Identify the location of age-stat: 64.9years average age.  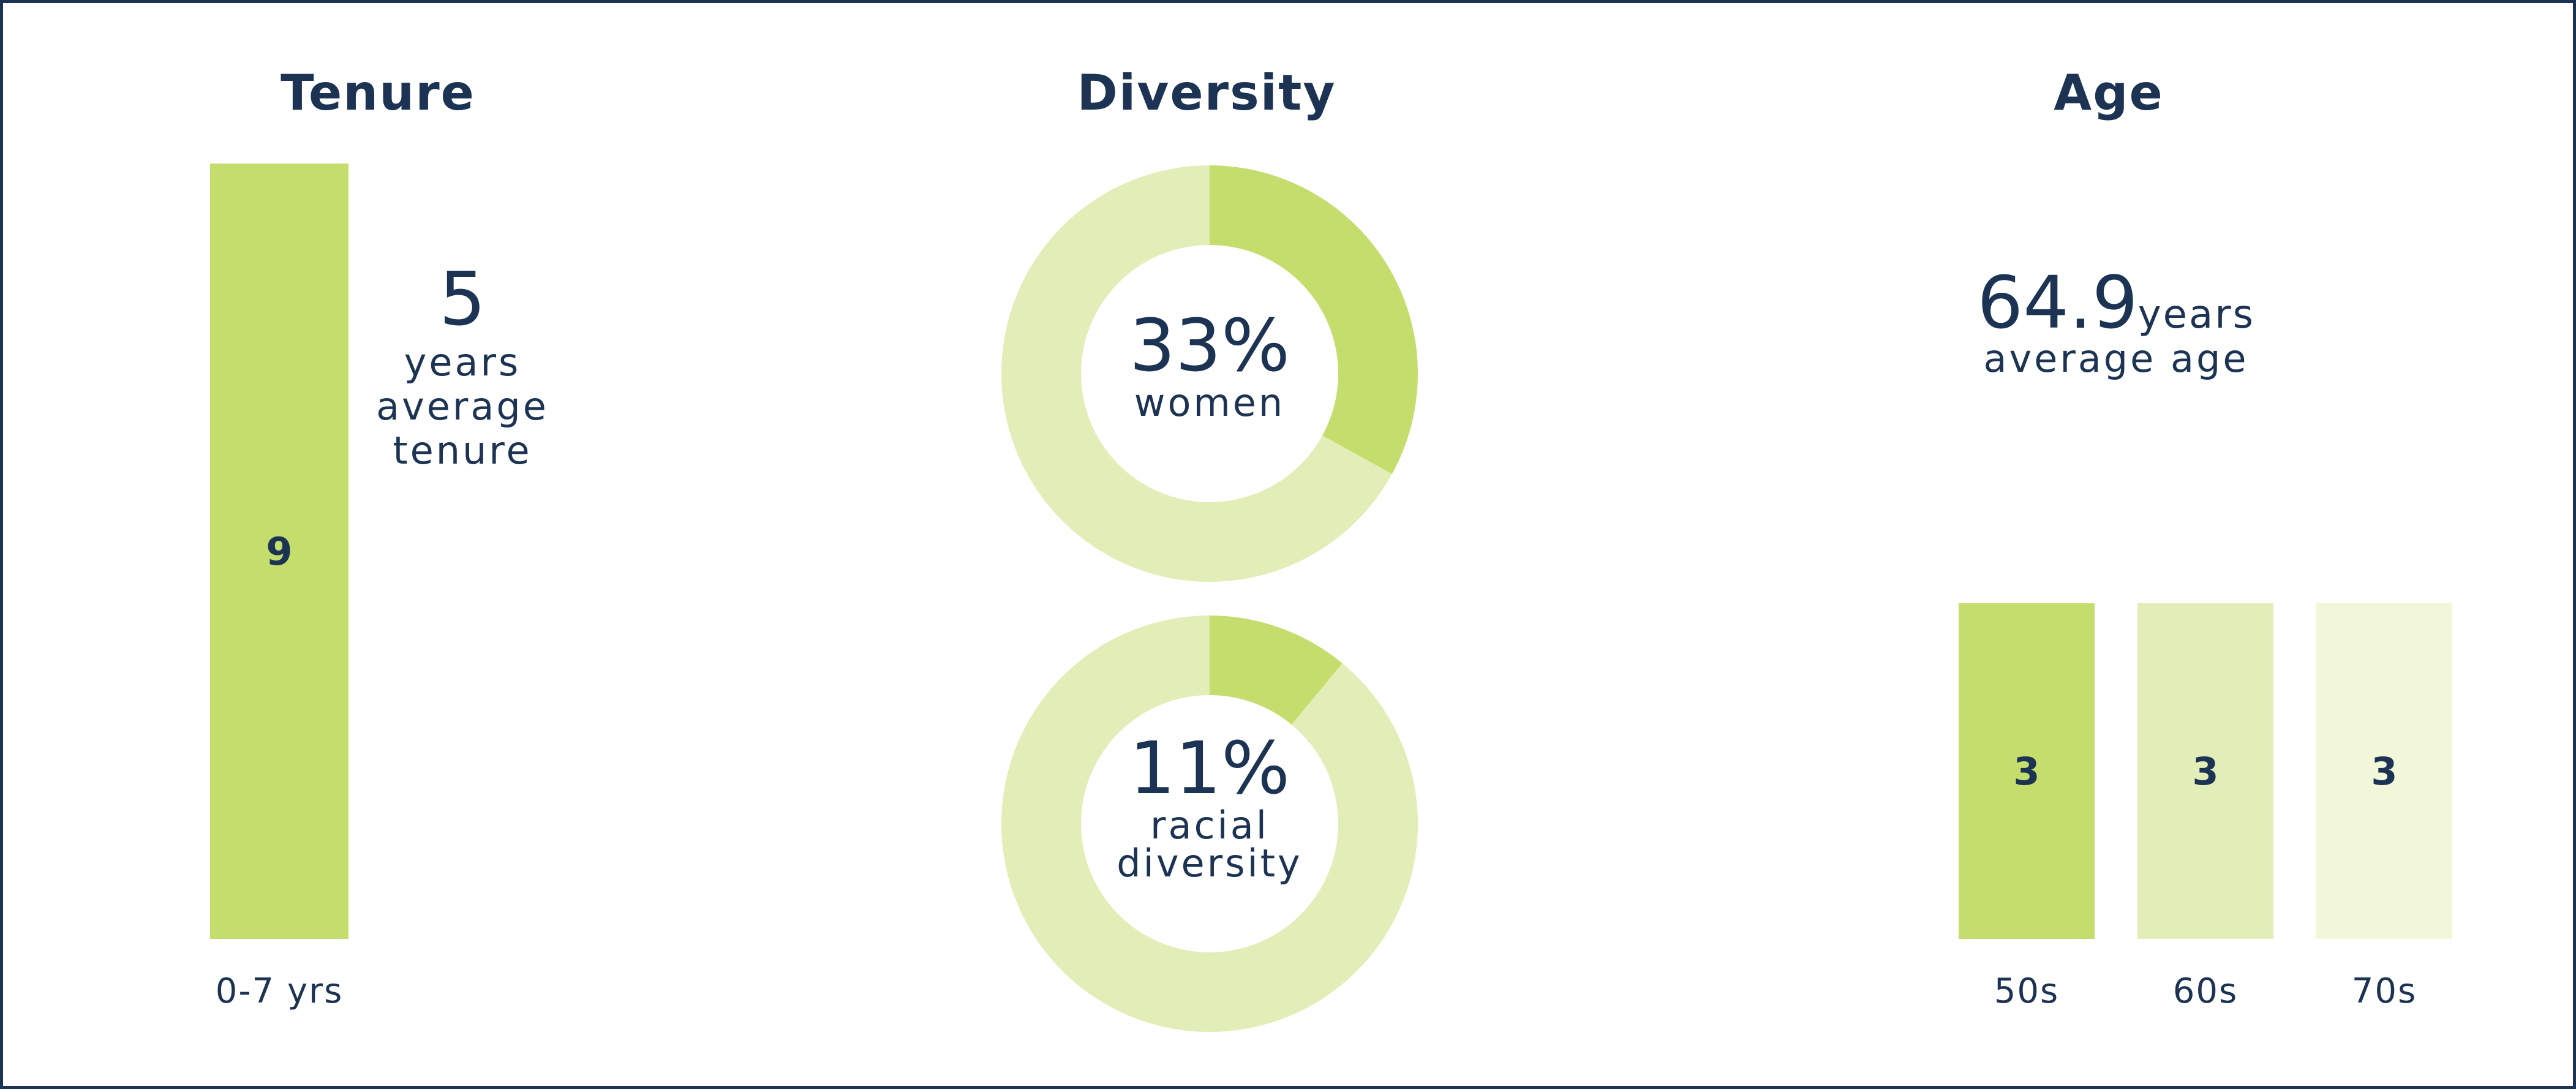
(2116, 322).